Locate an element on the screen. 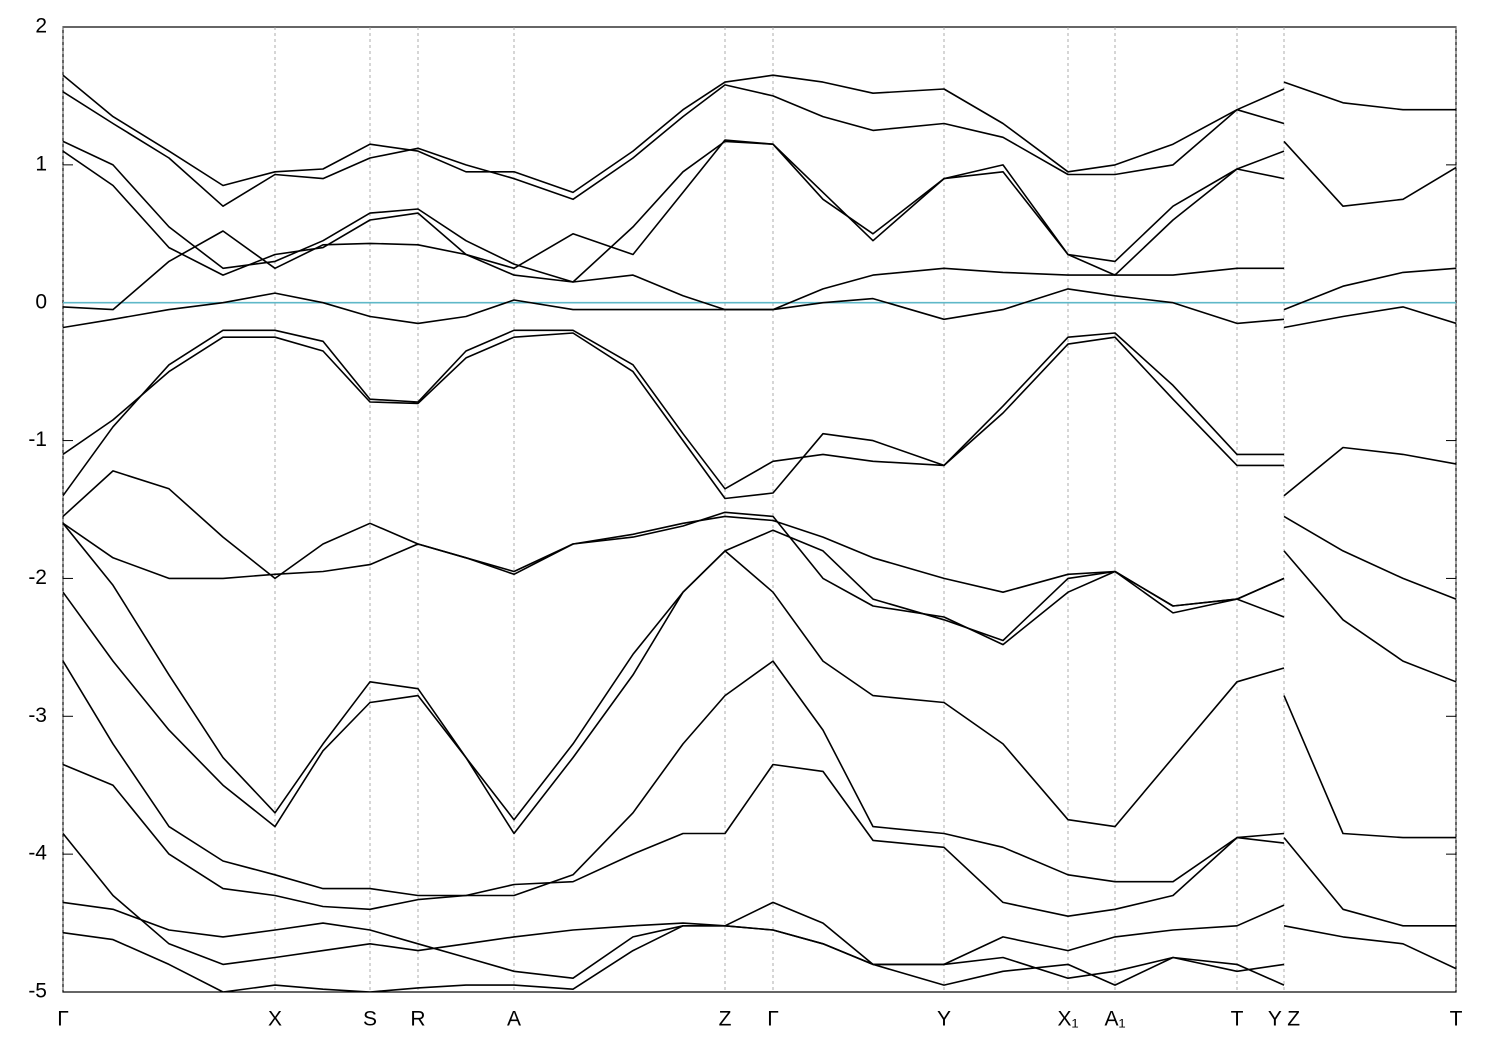 The height and width of the screenshot is (1050, 1500). x-tick-label: R is located at coordinates (417, 1019).